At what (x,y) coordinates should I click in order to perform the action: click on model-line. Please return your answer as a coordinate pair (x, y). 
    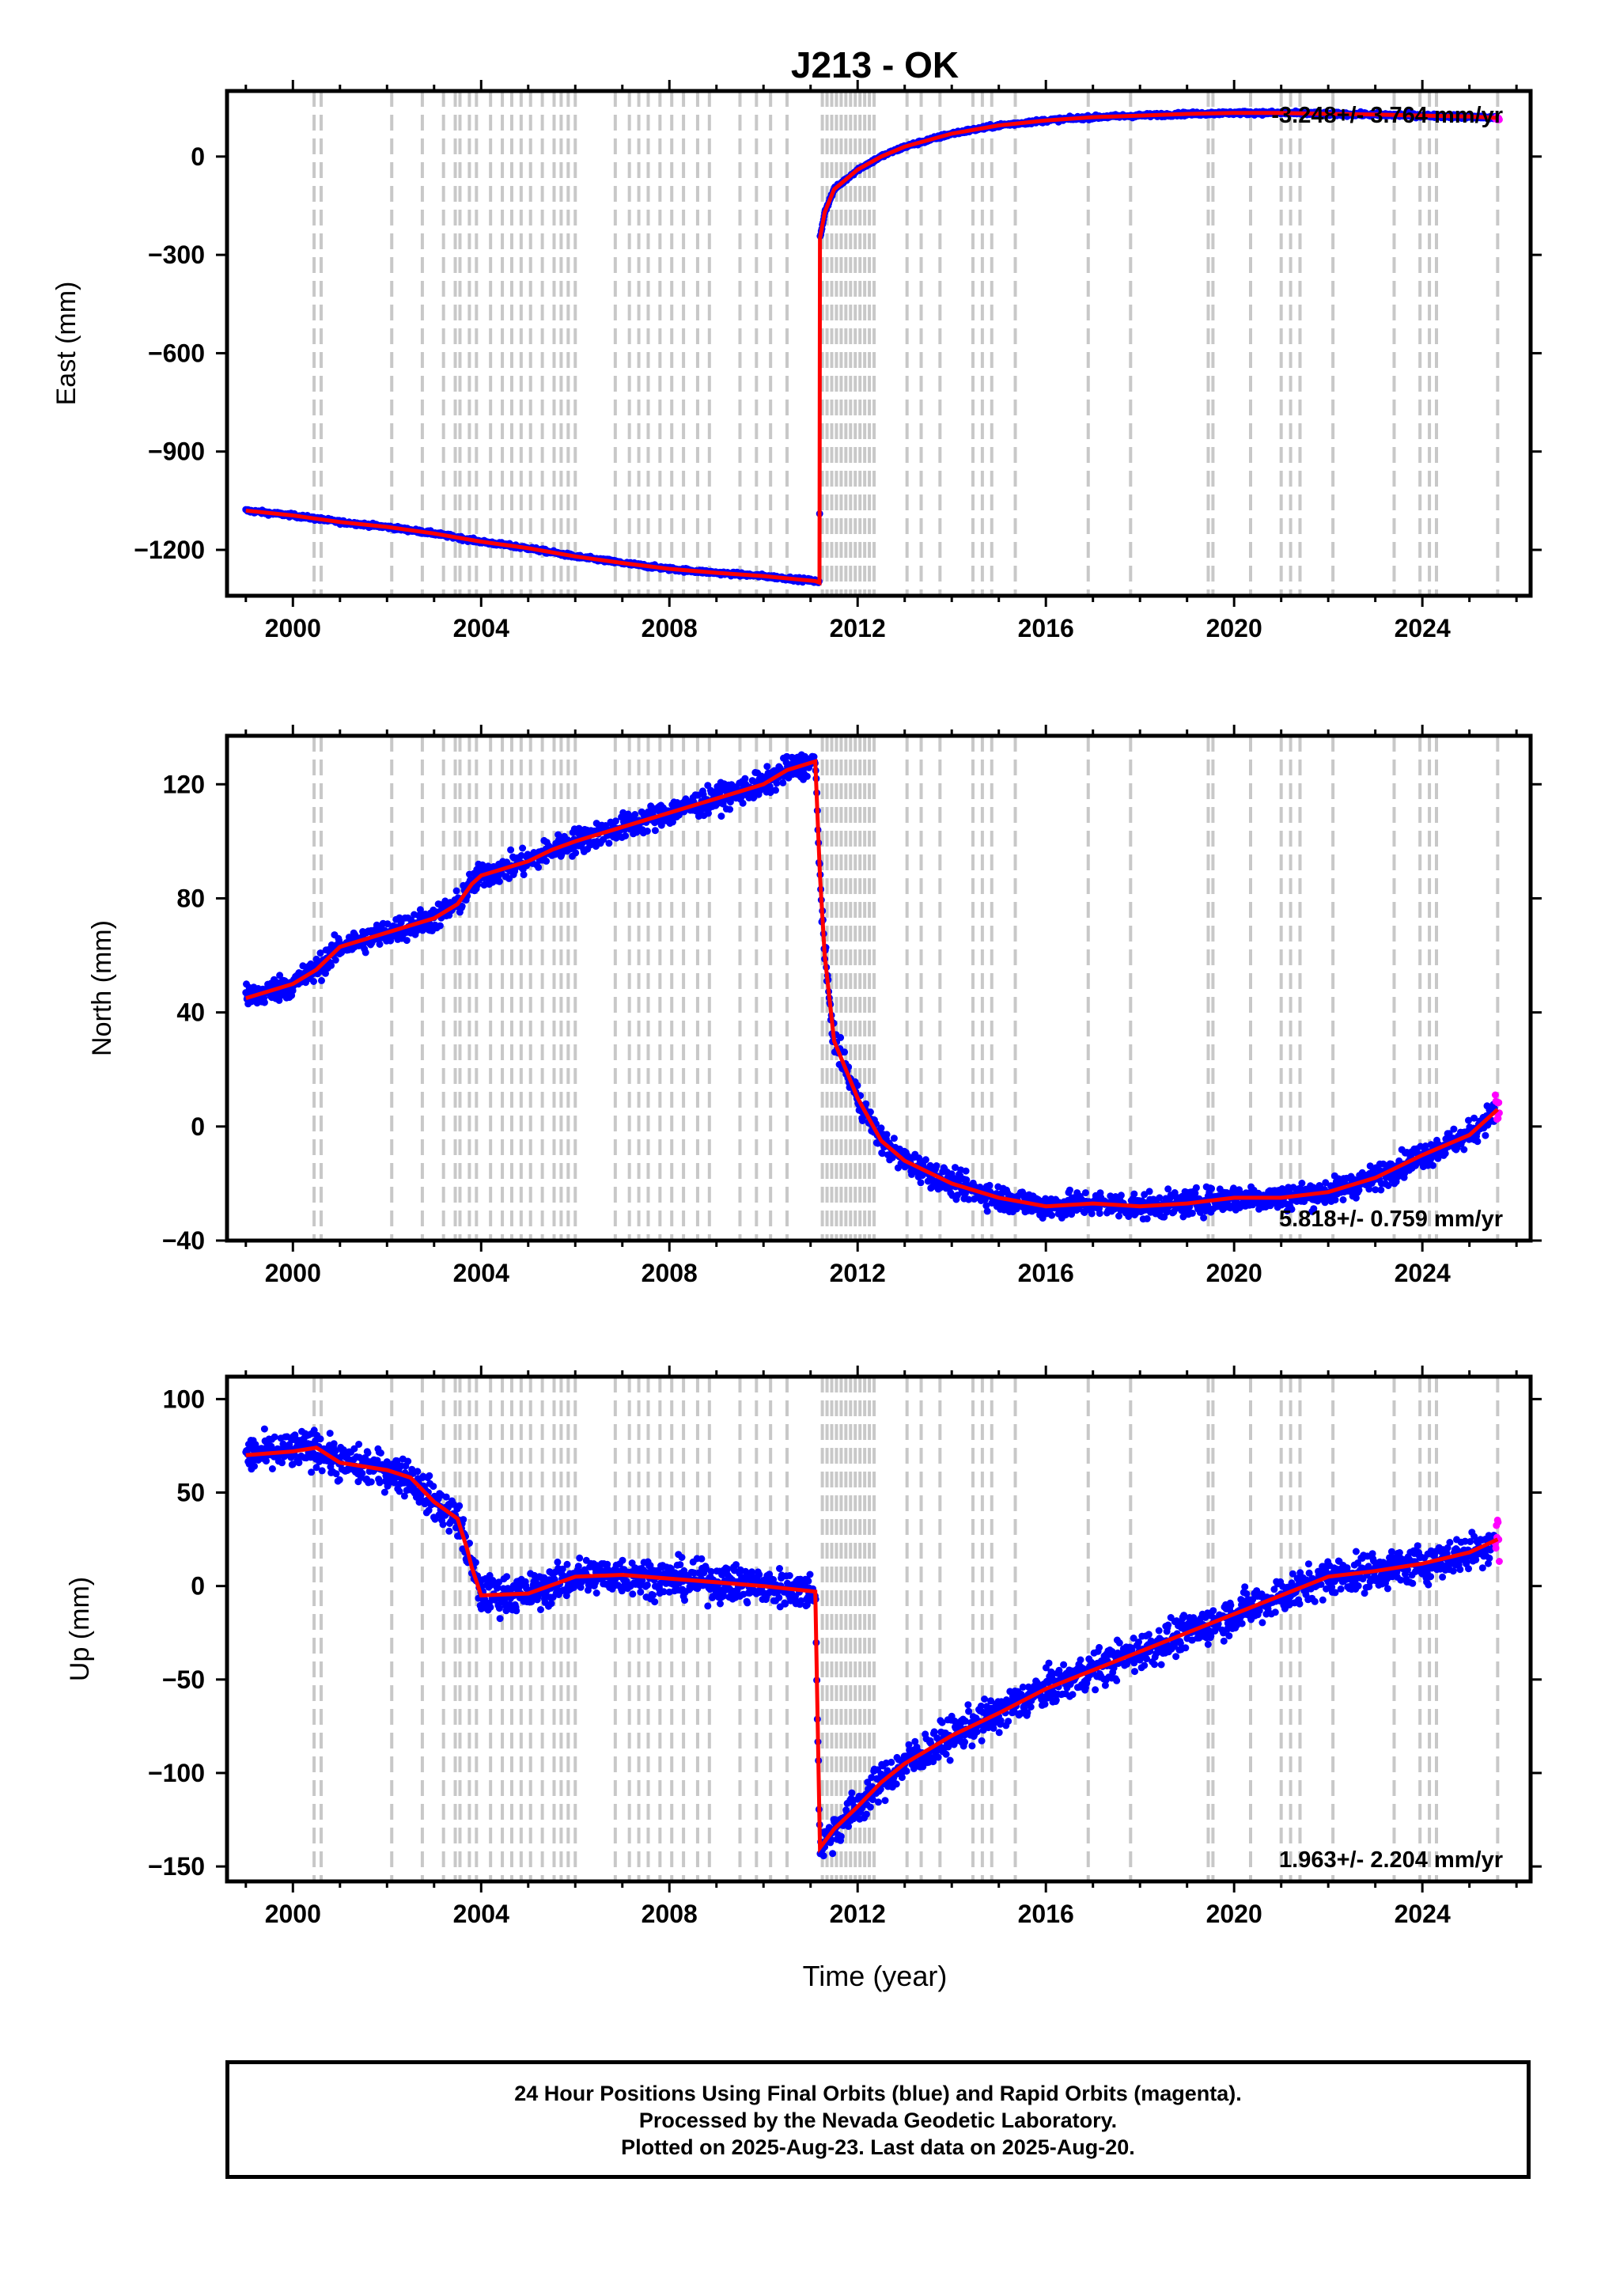
    Looking at the image, I should click on (872, 1649).